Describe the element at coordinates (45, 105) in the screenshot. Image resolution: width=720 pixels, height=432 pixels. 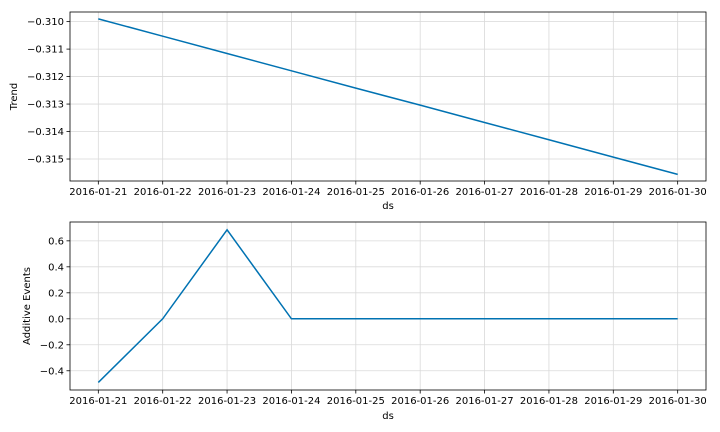
I see `y-tick-label: −0.313` at that location.